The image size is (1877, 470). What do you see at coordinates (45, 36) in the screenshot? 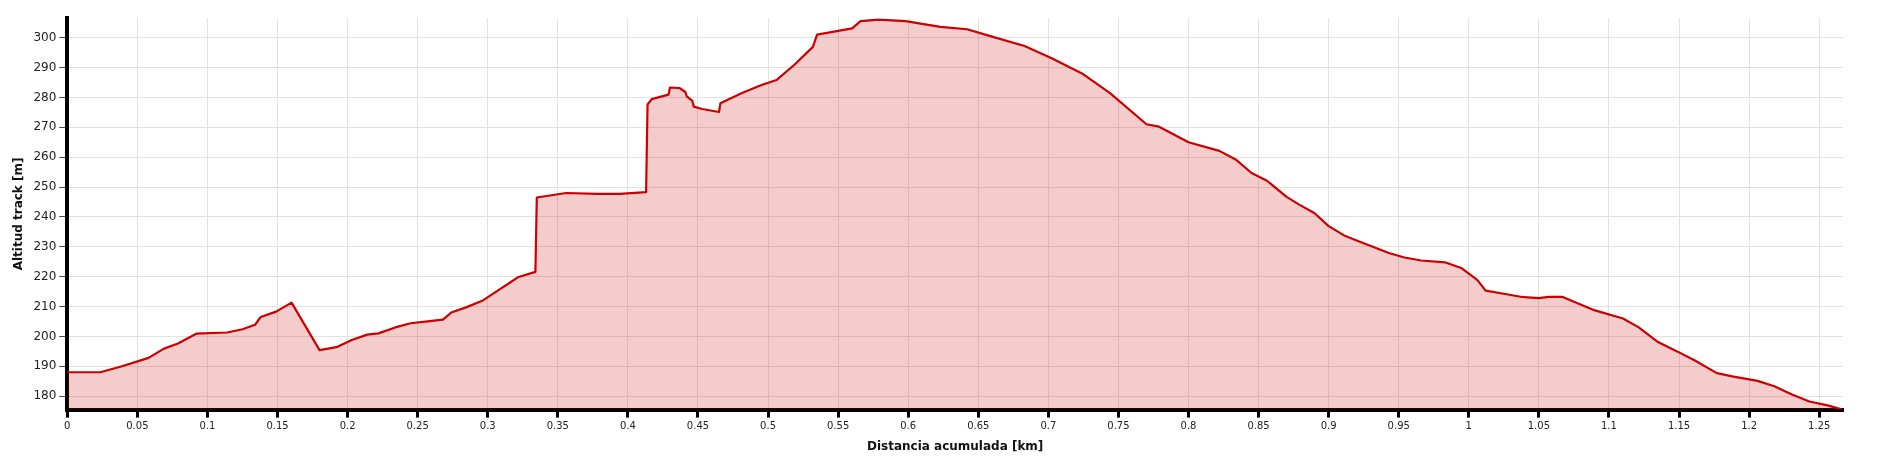
I see `y-tick-label: 300` at bounding box center [45, 36].